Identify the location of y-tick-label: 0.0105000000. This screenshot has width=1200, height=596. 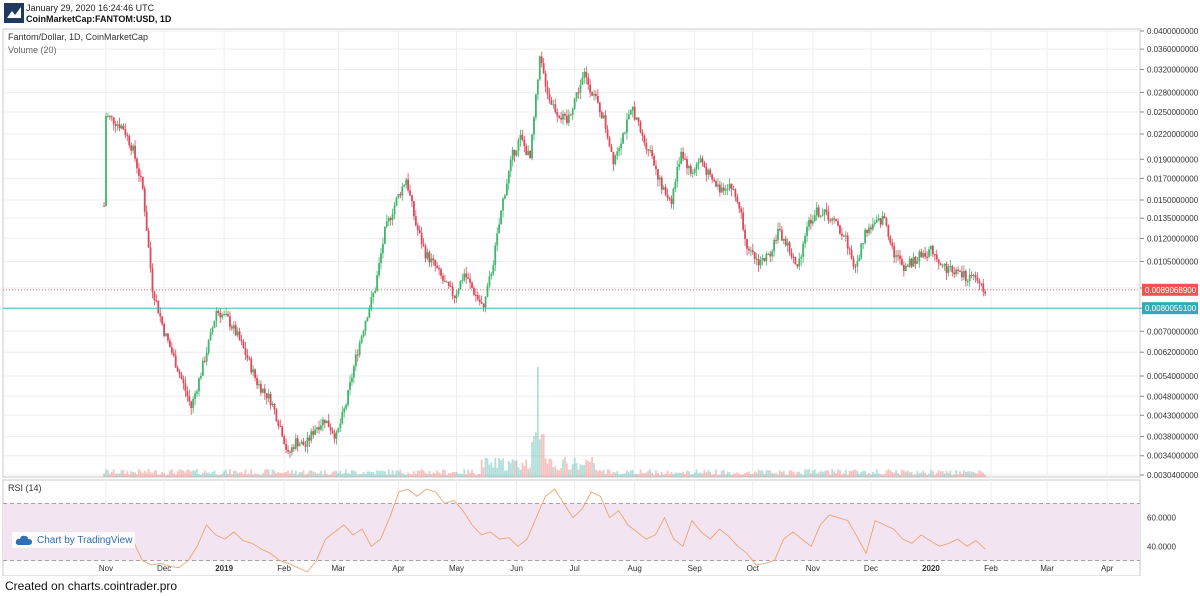
(1173, 261).